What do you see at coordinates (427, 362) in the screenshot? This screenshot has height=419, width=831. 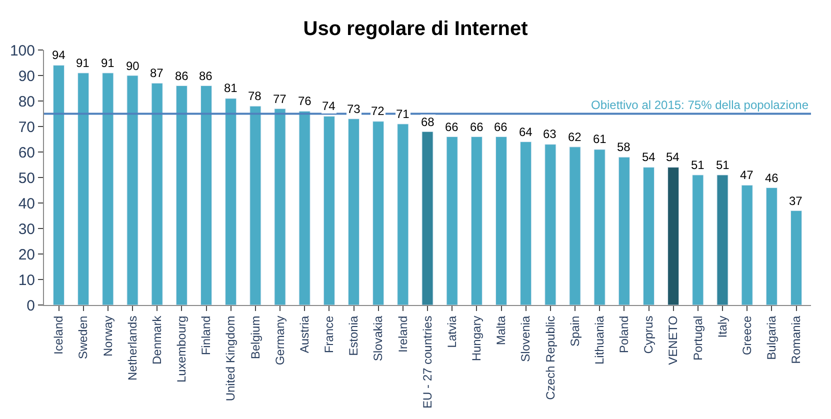 I see `x-tick-label: EU - 27 countries` at bounding box center [427, 362].